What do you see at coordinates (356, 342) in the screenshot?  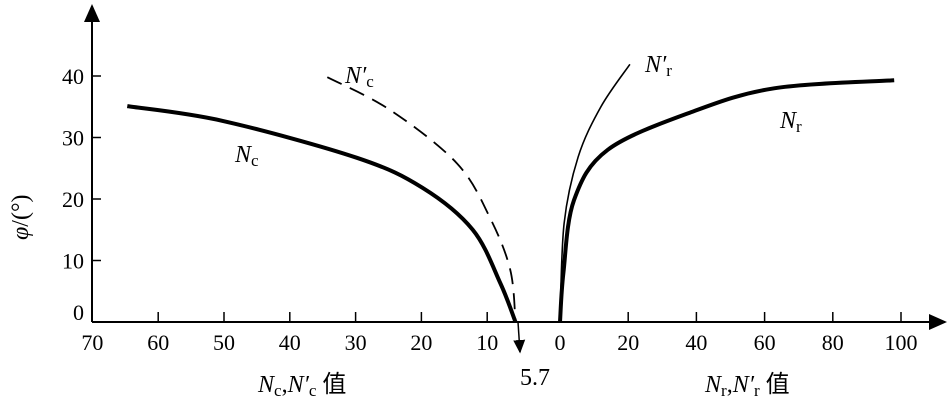 I see `x-tick-label-left: 30` at bounding box center [356, 342].